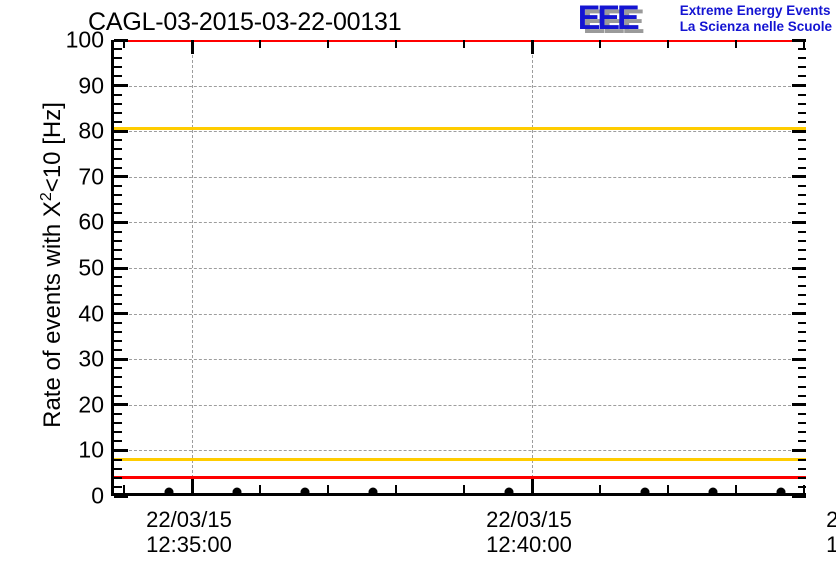  I want to click on x-tick-label-time: 12:35:00, so click(189, 544).